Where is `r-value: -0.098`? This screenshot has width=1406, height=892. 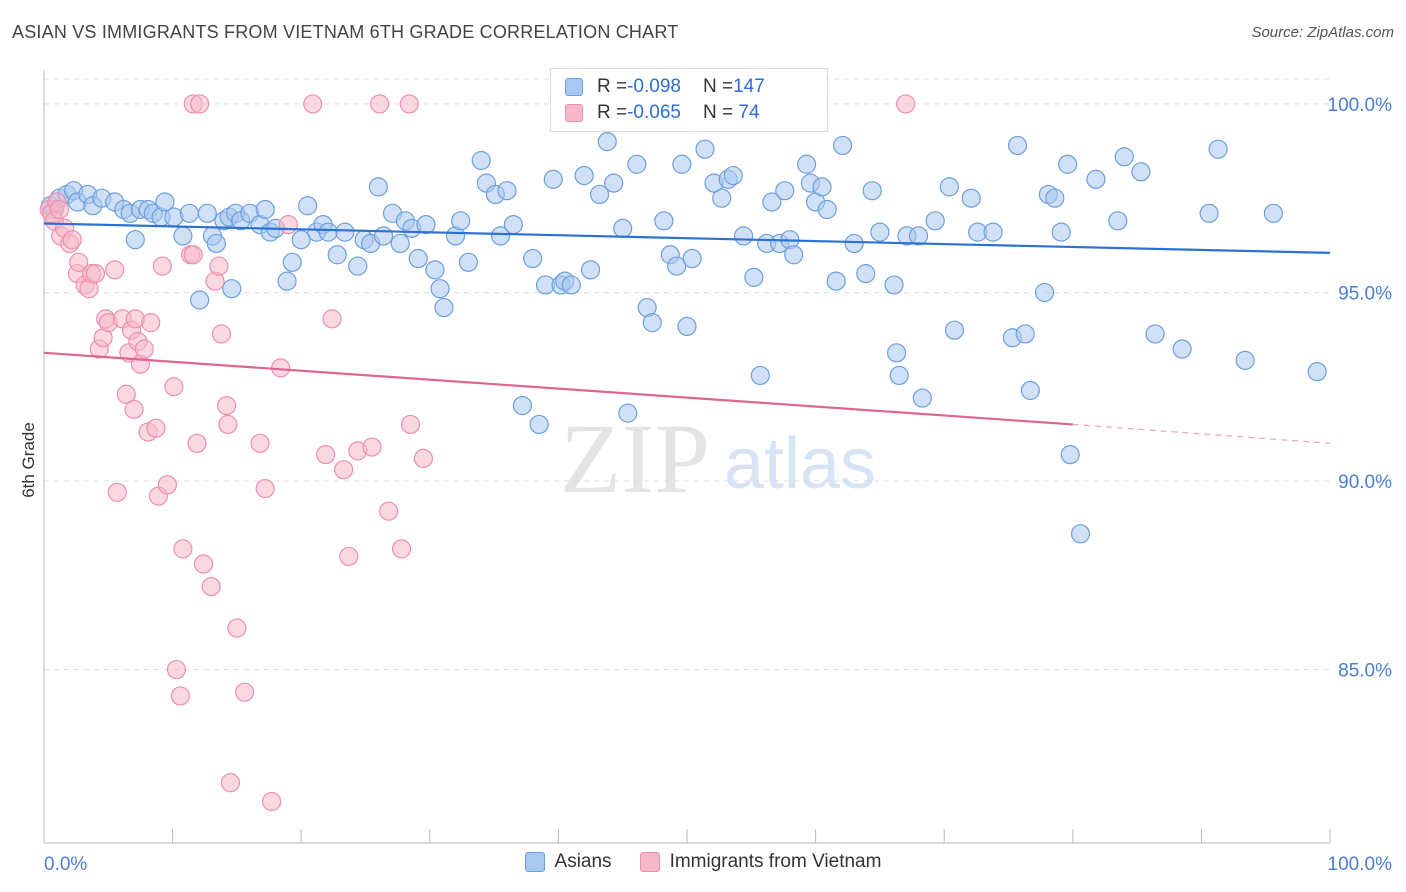
r-value: -0.098 is located at coordinates (654, 86).